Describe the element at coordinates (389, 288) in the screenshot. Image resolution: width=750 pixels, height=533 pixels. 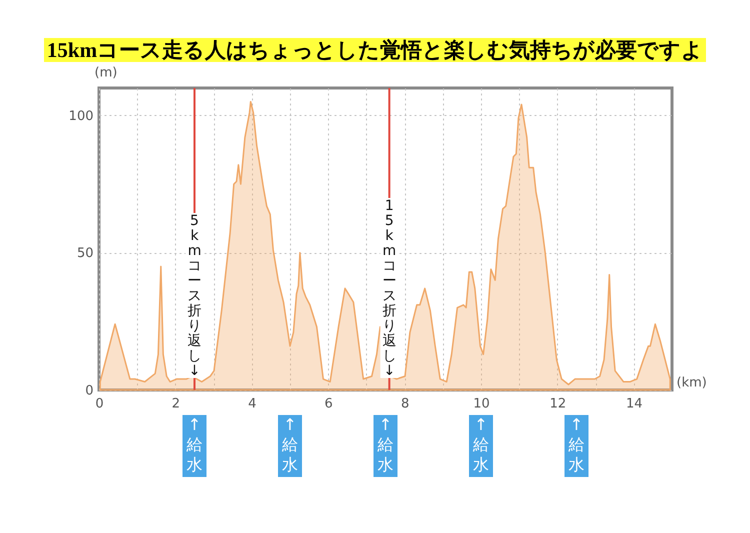
I see `text: 15kmコース折り返し↓` at that location.